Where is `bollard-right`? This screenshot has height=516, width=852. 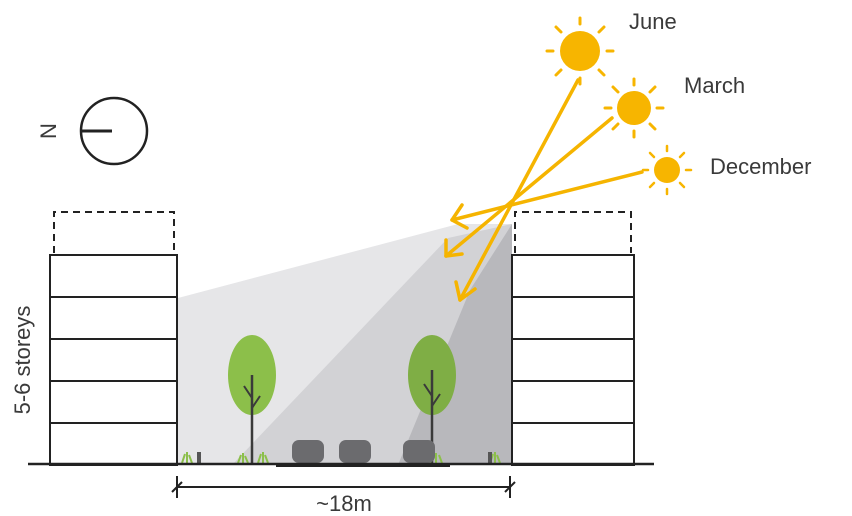 bollard-right is located at coordinates (490, 457).